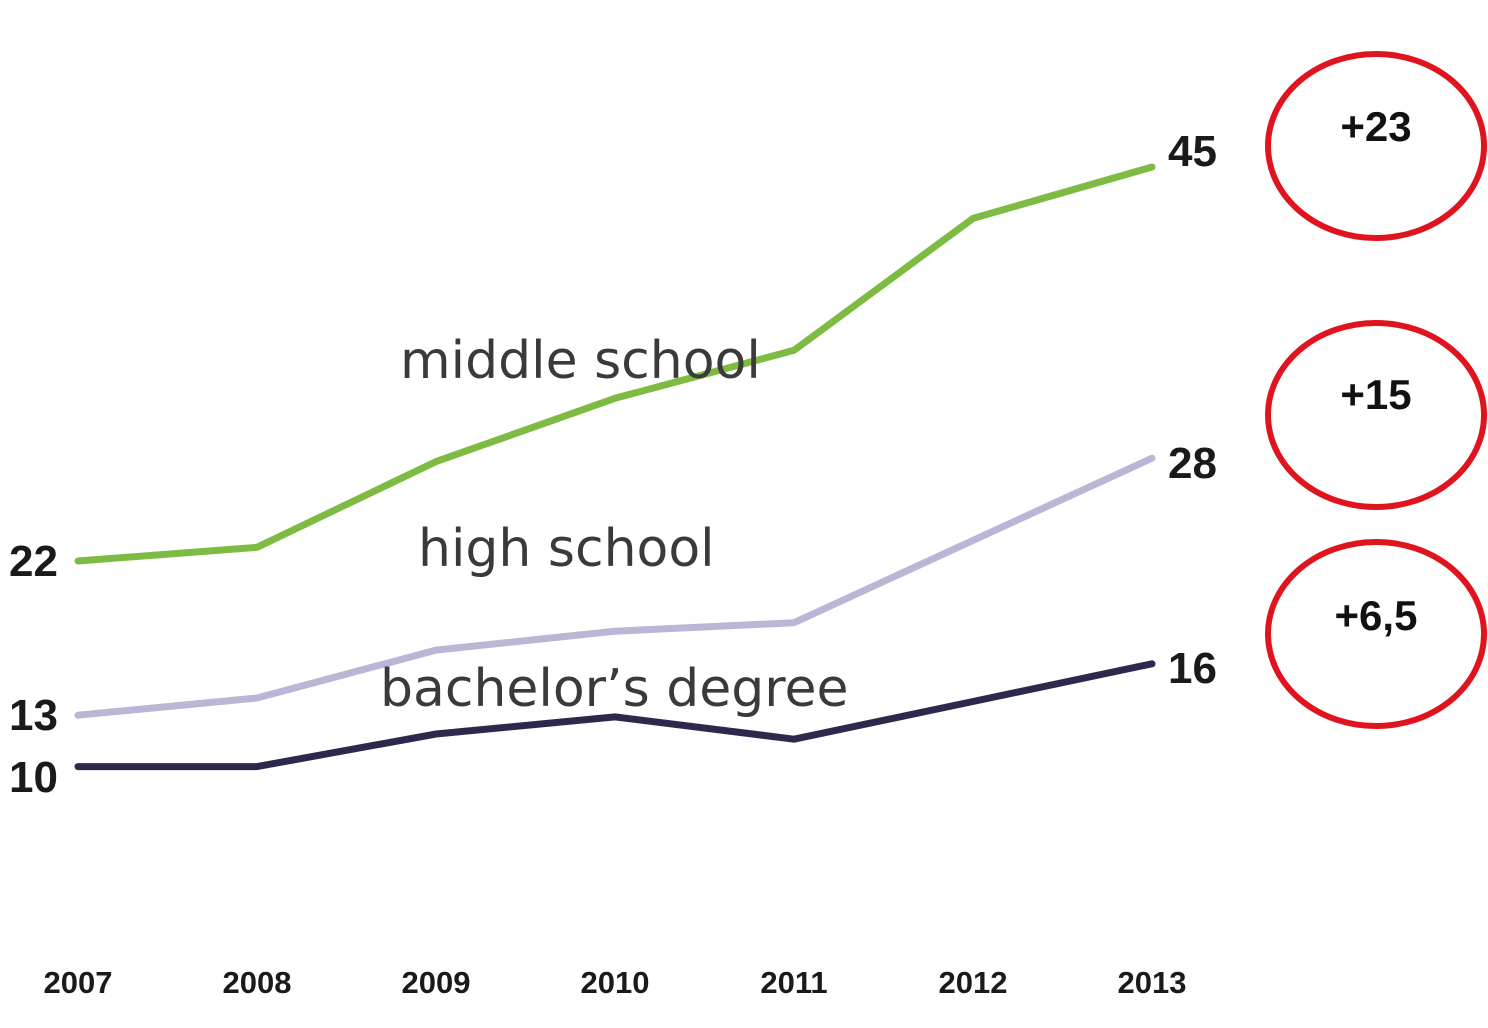 Image resolution: width=1488 pixels, height=1028 pixels. I want to click on change-circle-middle-school, so click(1376, 146).